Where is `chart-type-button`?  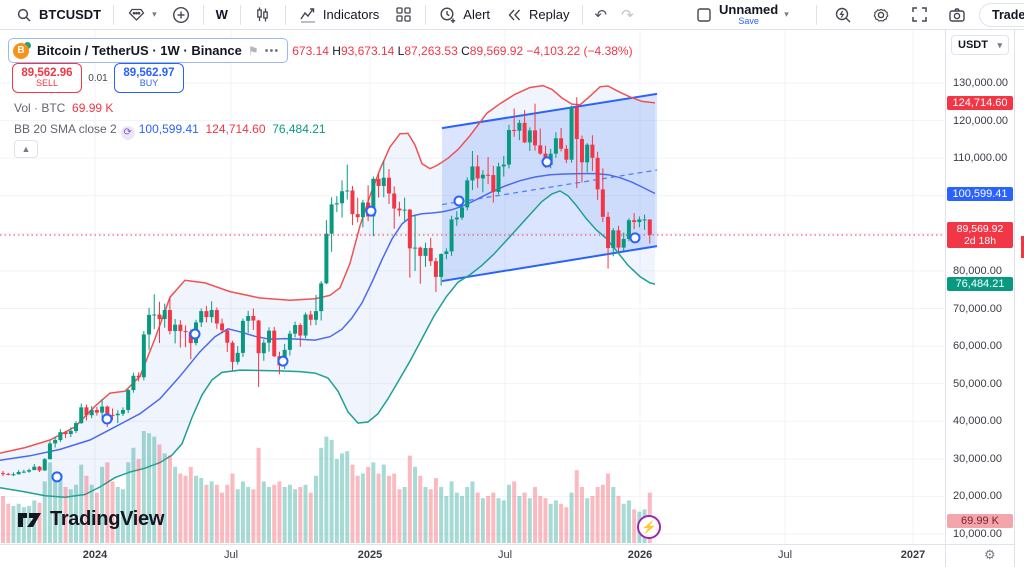 chart-type-button is located at coordinates (263, 15).